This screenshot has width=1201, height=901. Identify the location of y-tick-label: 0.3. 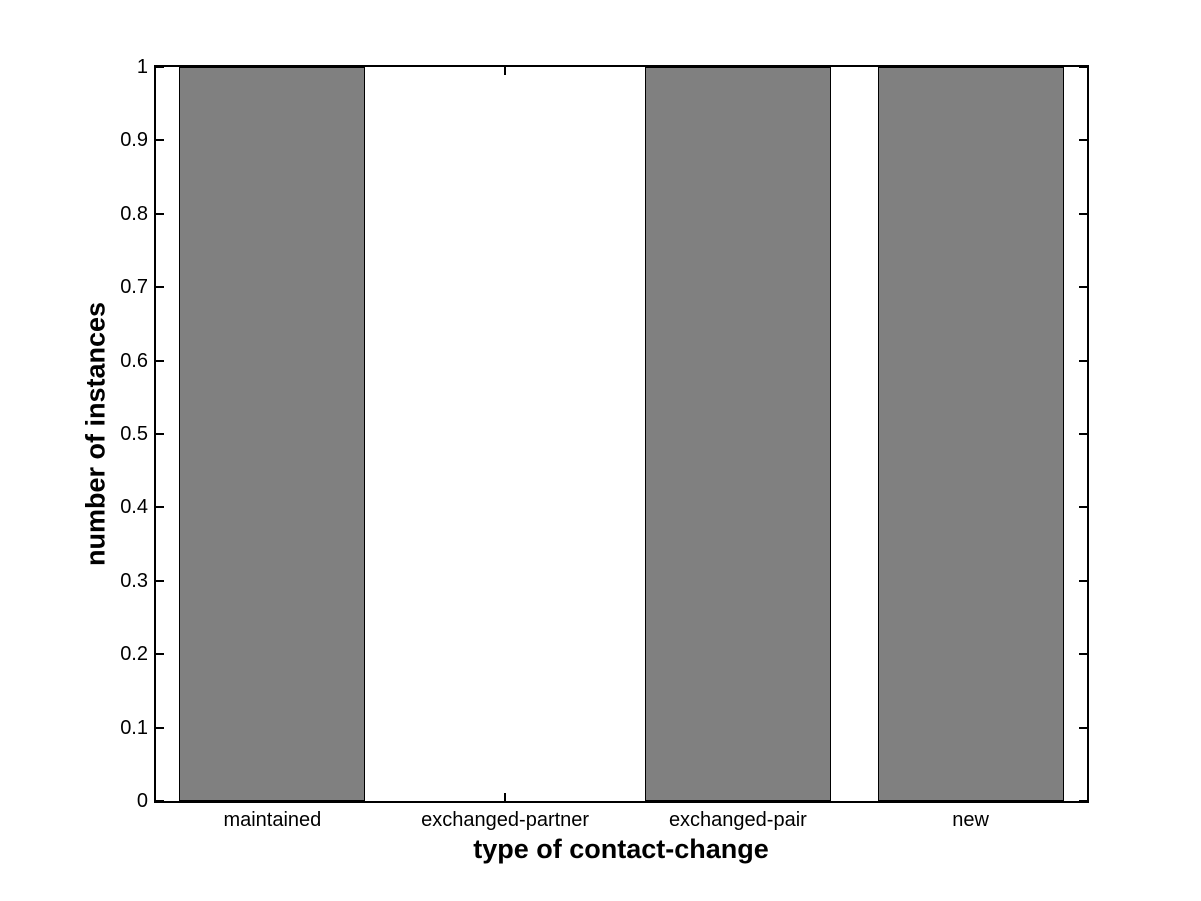
(134, 580).